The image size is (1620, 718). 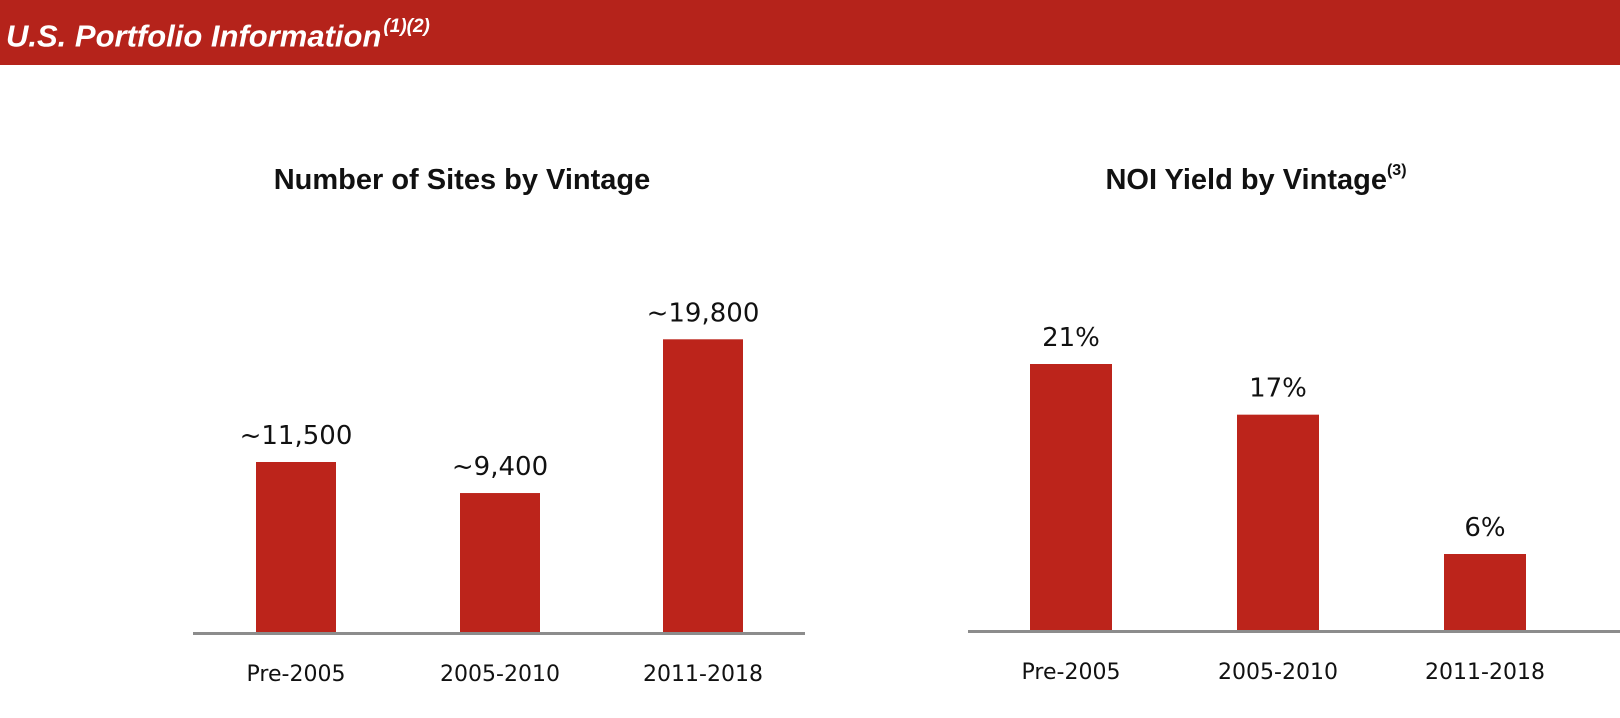 I want to click on chart-title: NOI Yield by Vintage(3), so click(x=1255, y=179).